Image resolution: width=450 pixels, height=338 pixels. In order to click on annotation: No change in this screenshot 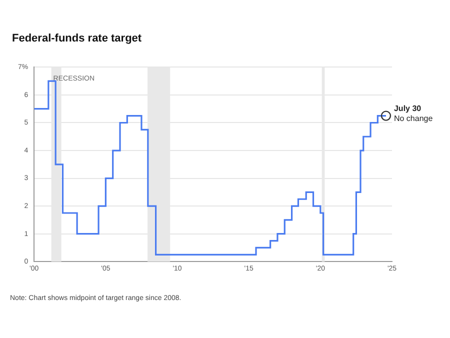, I will do `click(414, 119)`.